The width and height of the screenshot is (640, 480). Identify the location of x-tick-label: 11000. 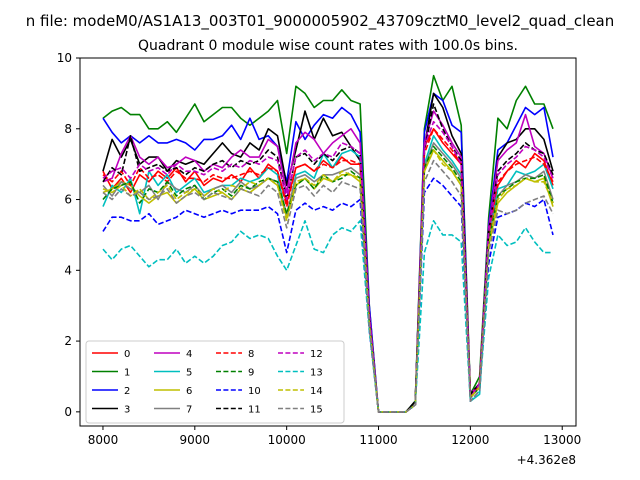
(378, 440).